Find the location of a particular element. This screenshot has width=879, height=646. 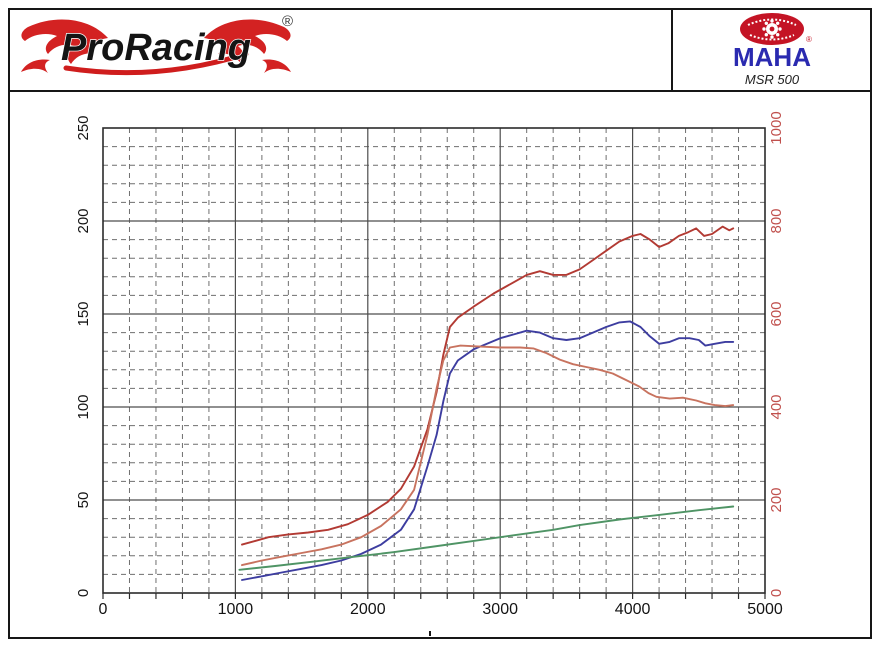

maha-wordmark: MAHA is located at coordinates (772, 57).